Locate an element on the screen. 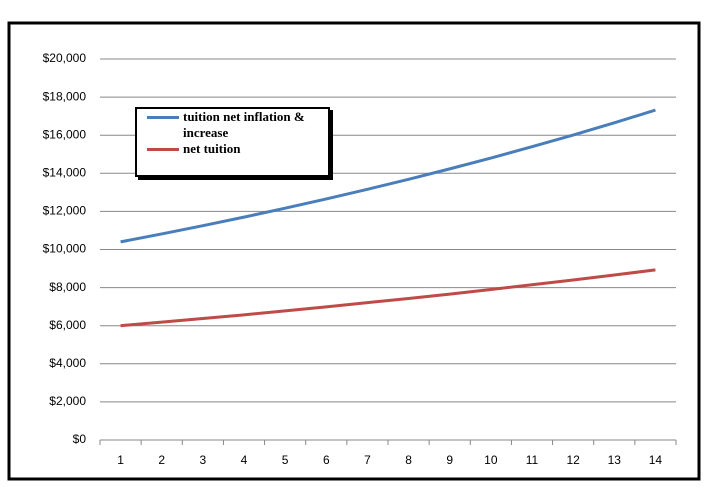 The image size is (708, 504). legend-label: tuition net inflation & increase is located at coordinates (244, 124).